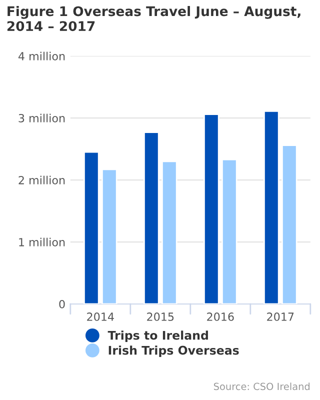 This screenshot has height=400, width=320. Describe the element at coordinates (173, 352) in the screenshot. I see `legend-label: Irish Trips Overseas` at that location.